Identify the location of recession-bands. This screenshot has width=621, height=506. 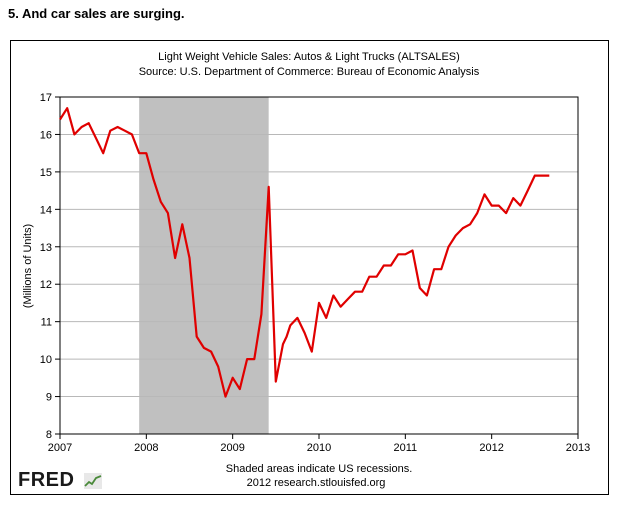
(204, 265).